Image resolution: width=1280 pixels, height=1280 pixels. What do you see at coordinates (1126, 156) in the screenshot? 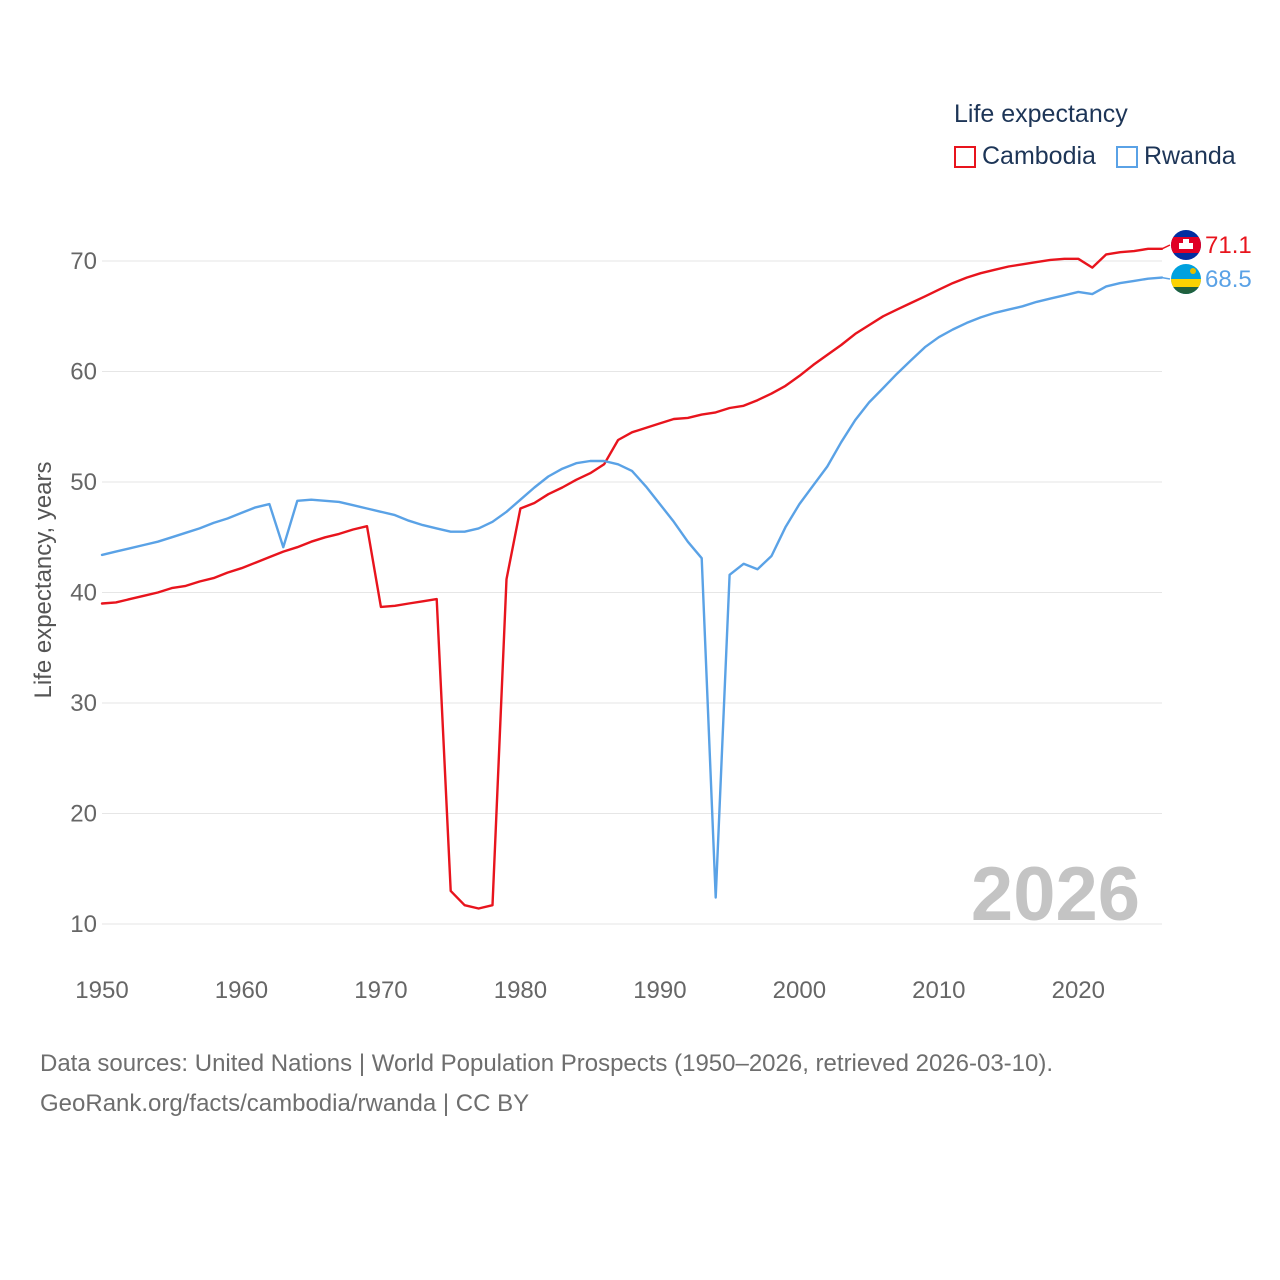
I see `legend-swatch-rwanda` at bounding box center [1126, 156].